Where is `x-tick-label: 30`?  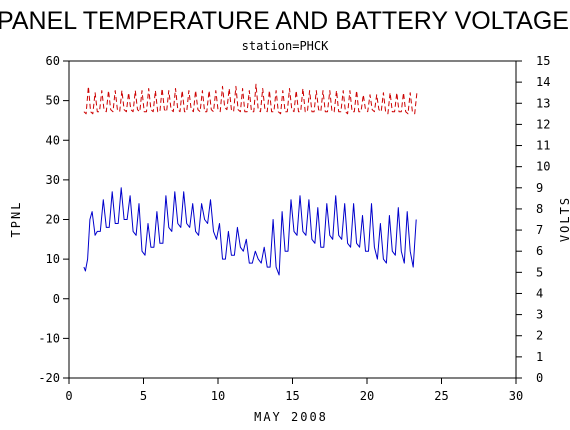 x-tick-label: 30 is located at coordinates (516, 396).